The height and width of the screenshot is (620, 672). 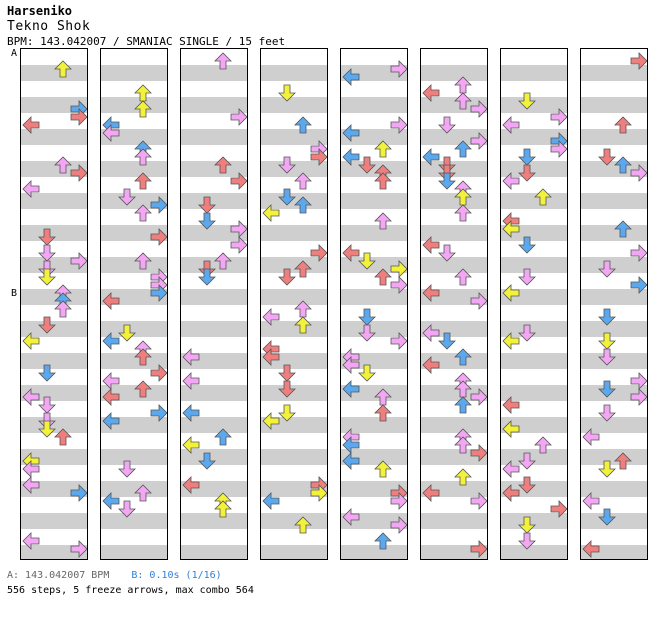 I want to click on marker-a: A, so click(x=14, y=53).